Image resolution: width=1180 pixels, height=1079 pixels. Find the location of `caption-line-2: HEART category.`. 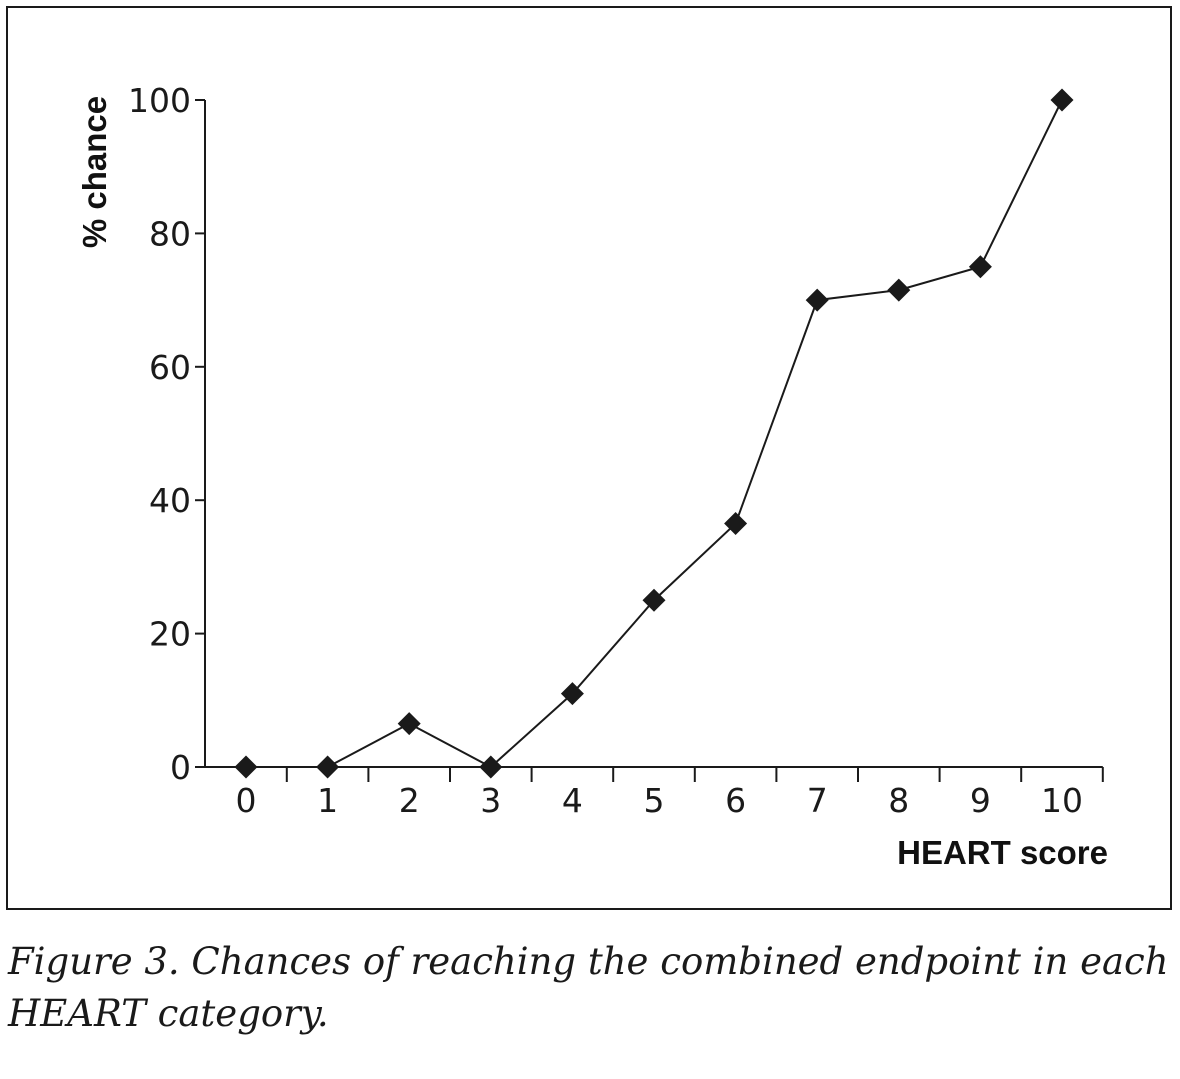

caption-line-2: HEART category. is located at coordinates (168, 1013).